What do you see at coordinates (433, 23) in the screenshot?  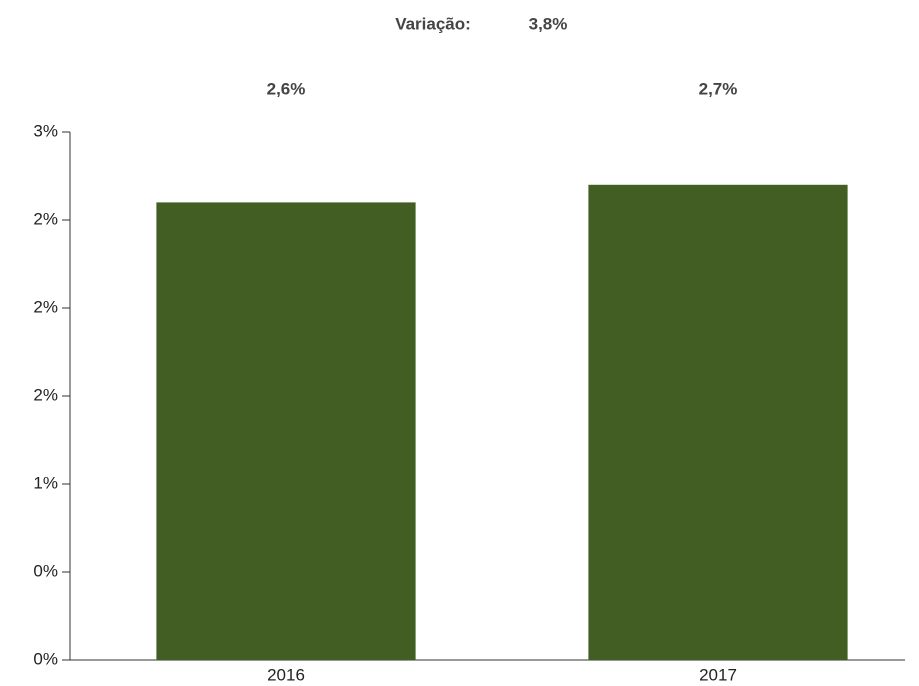 I see `annotation-label: Variação:` at bounding box center [433, 23].